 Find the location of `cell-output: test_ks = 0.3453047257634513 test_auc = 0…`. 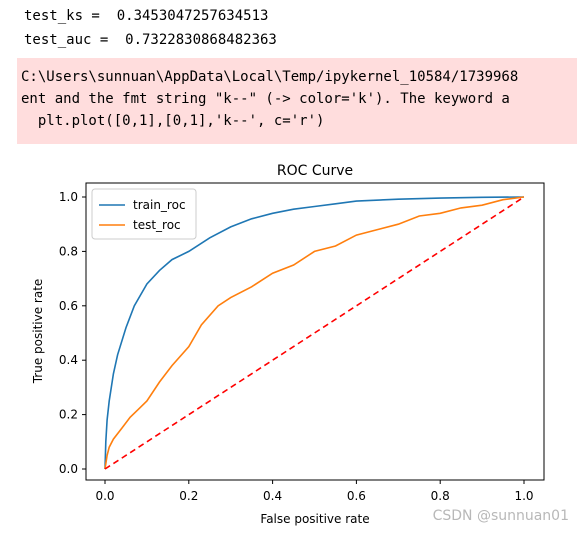

cell-output: test_ks = 0.3453047257634513 test_auc = 0… is located at coordinates (150, 28).